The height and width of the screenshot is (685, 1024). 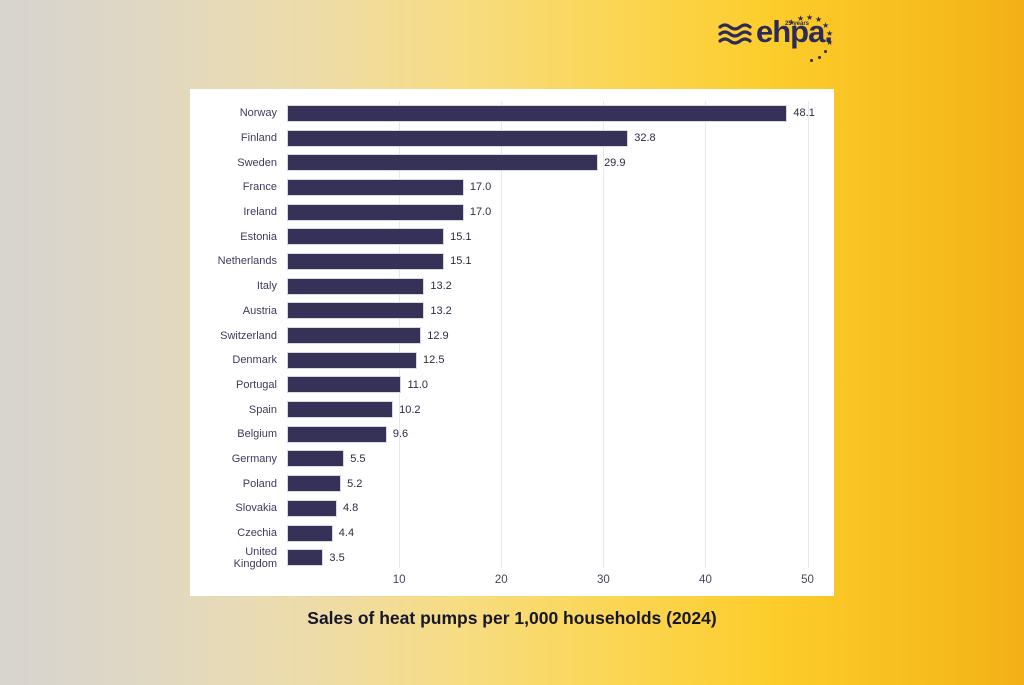 What do you see at coordinates (255, 557) in the screenshot?
I see `category-label: United Kingdom` at bounding box center [255, 557].